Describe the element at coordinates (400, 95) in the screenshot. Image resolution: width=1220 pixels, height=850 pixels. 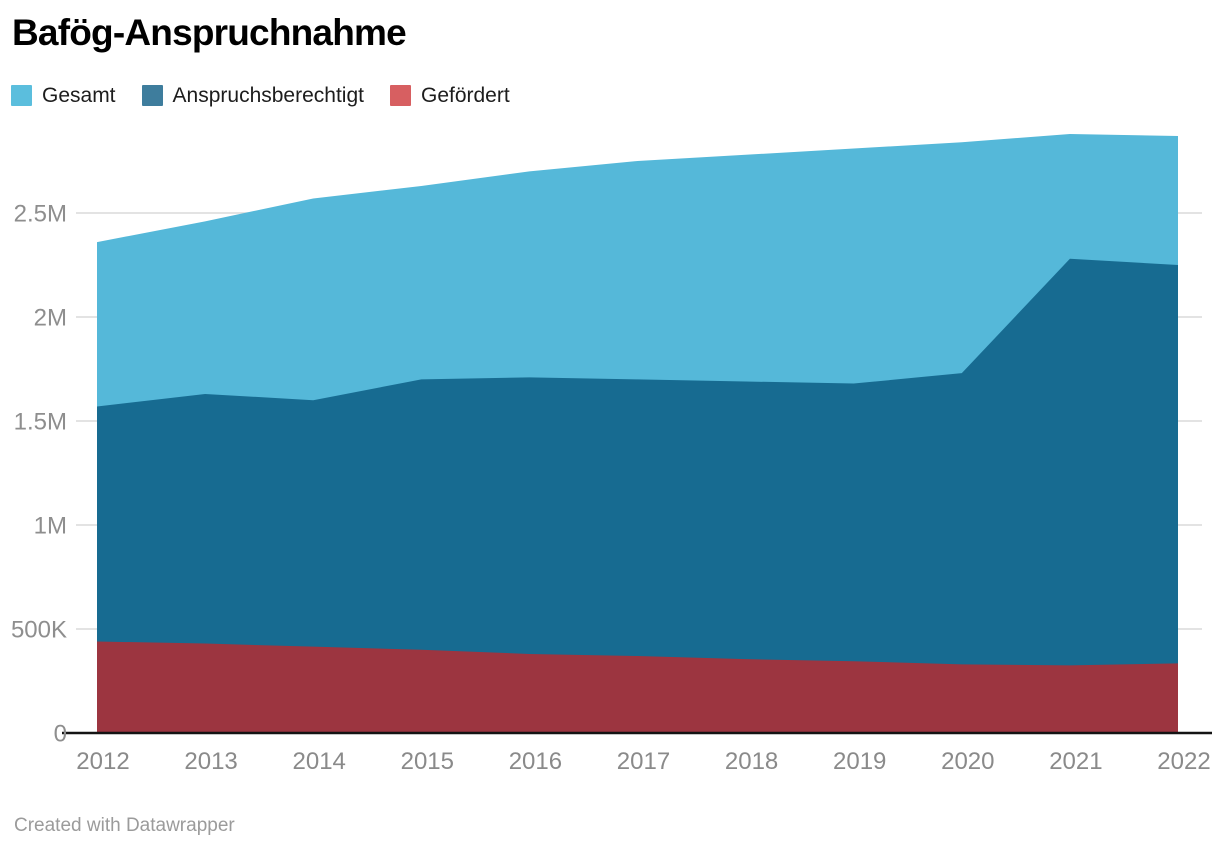
I see `legend-swatch-gefördert` at that location.